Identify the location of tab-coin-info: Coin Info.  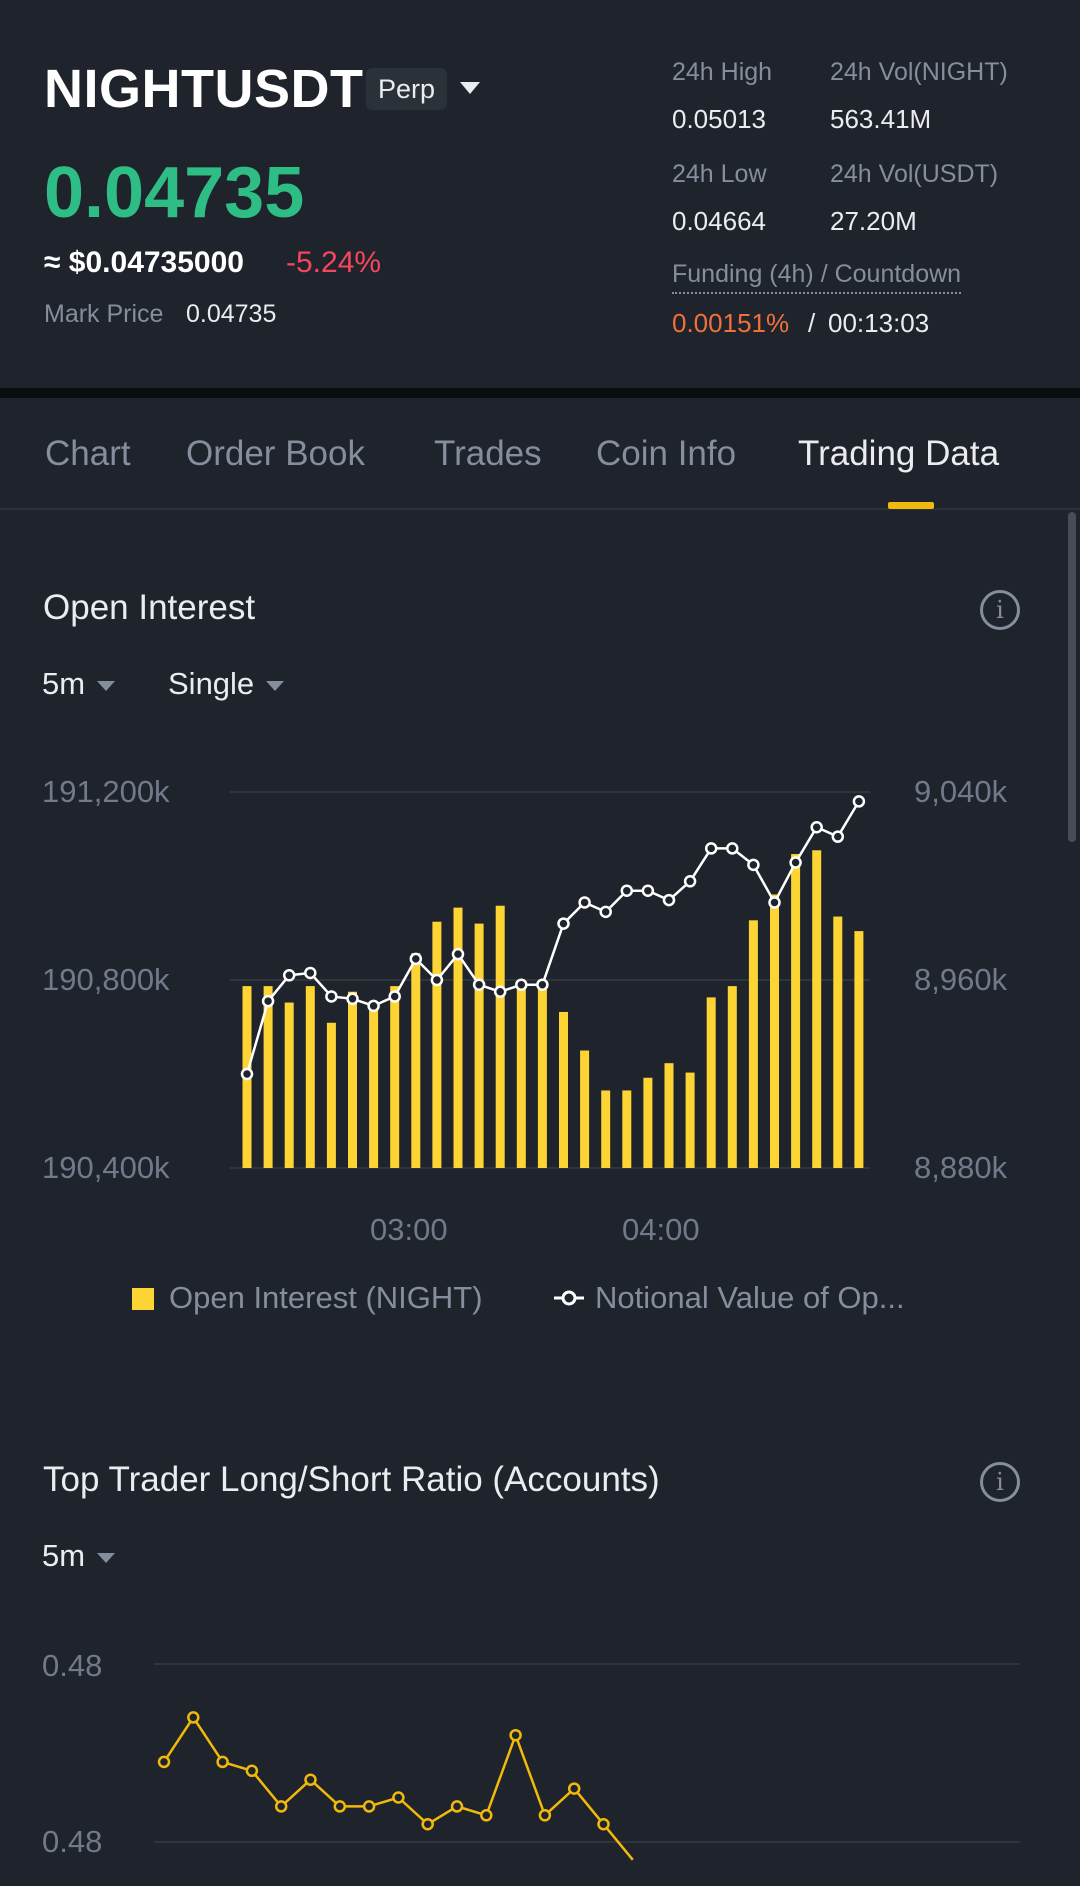
(666, 453).